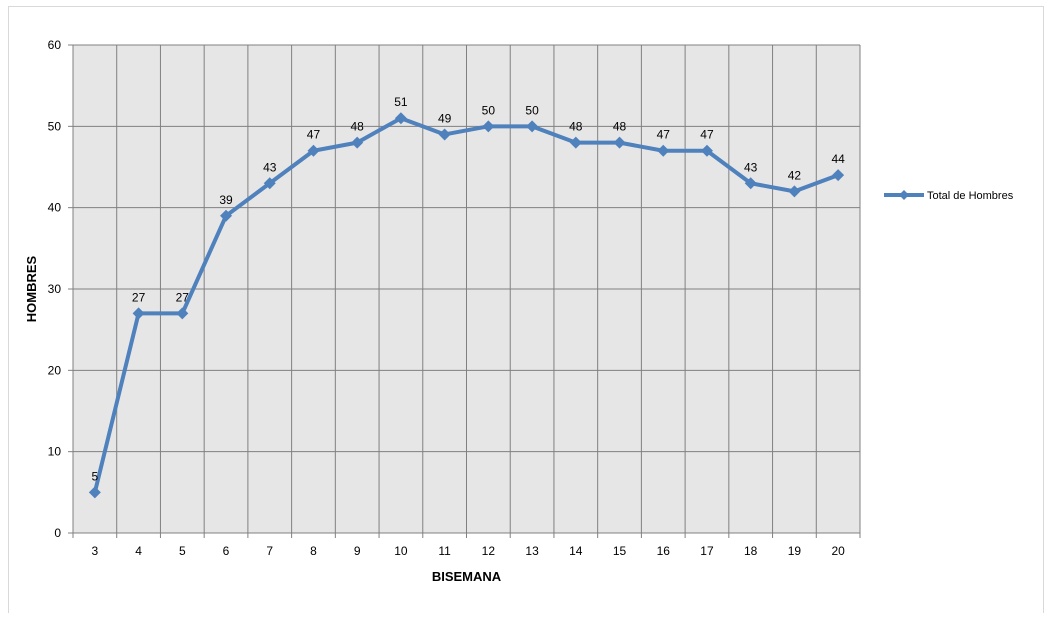  I want to click on x-tick-label: 4, so click(138, 551).